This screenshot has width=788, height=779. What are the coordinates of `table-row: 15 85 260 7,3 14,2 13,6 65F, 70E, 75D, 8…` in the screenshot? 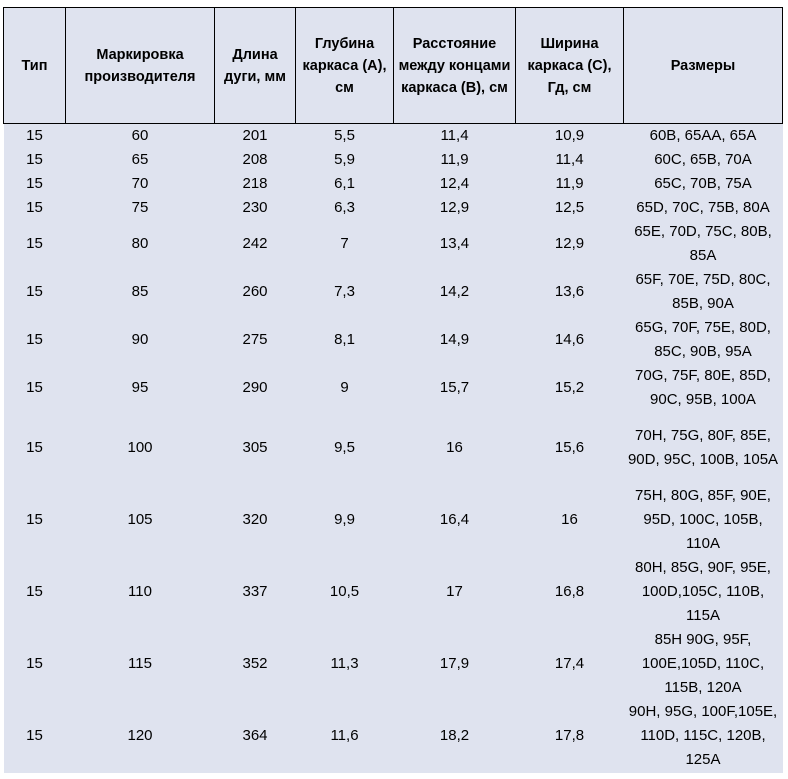 It's located at (393, 292).